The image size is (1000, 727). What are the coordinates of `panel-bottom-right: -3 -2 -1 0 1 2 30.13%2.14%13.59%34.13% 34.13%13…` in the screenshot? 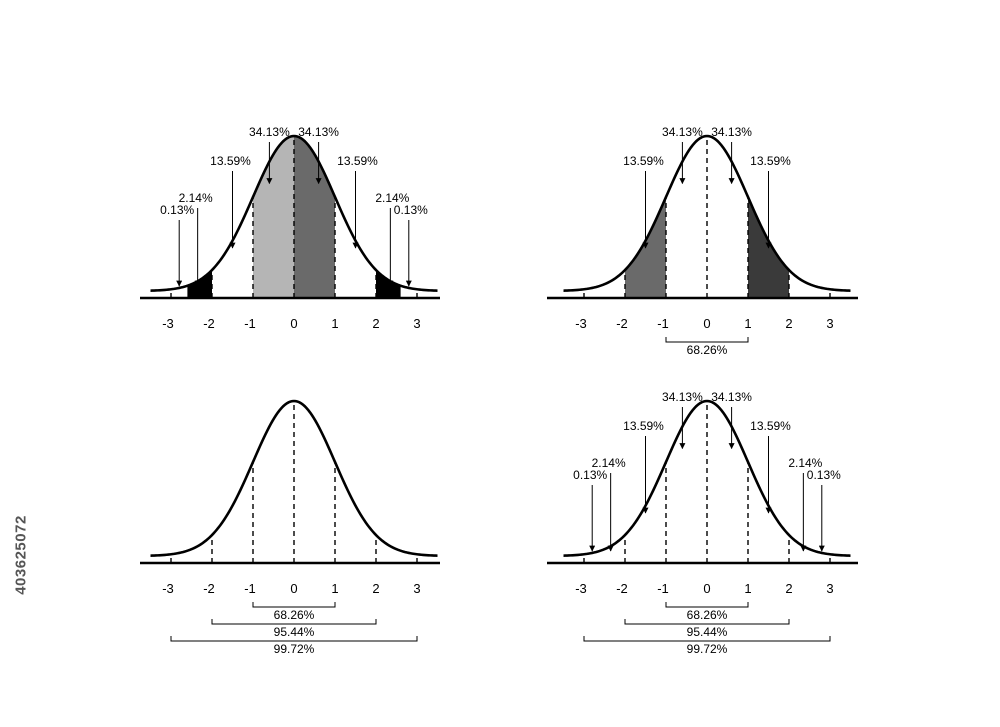 It's located at (702, 523).